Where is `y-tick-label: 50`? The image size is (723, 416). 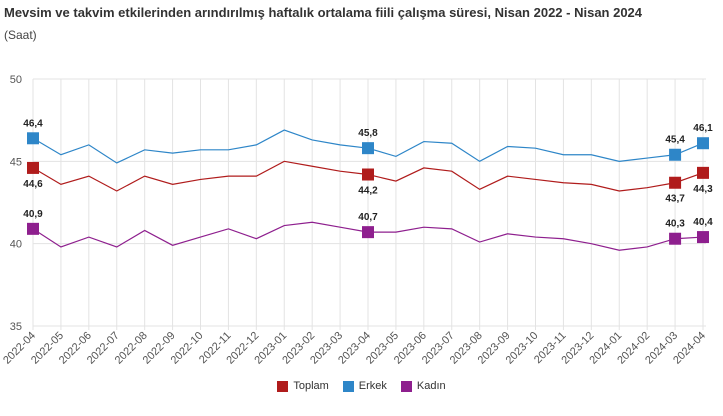
y-tick-label: 50 is located at coordinates (16, 80).